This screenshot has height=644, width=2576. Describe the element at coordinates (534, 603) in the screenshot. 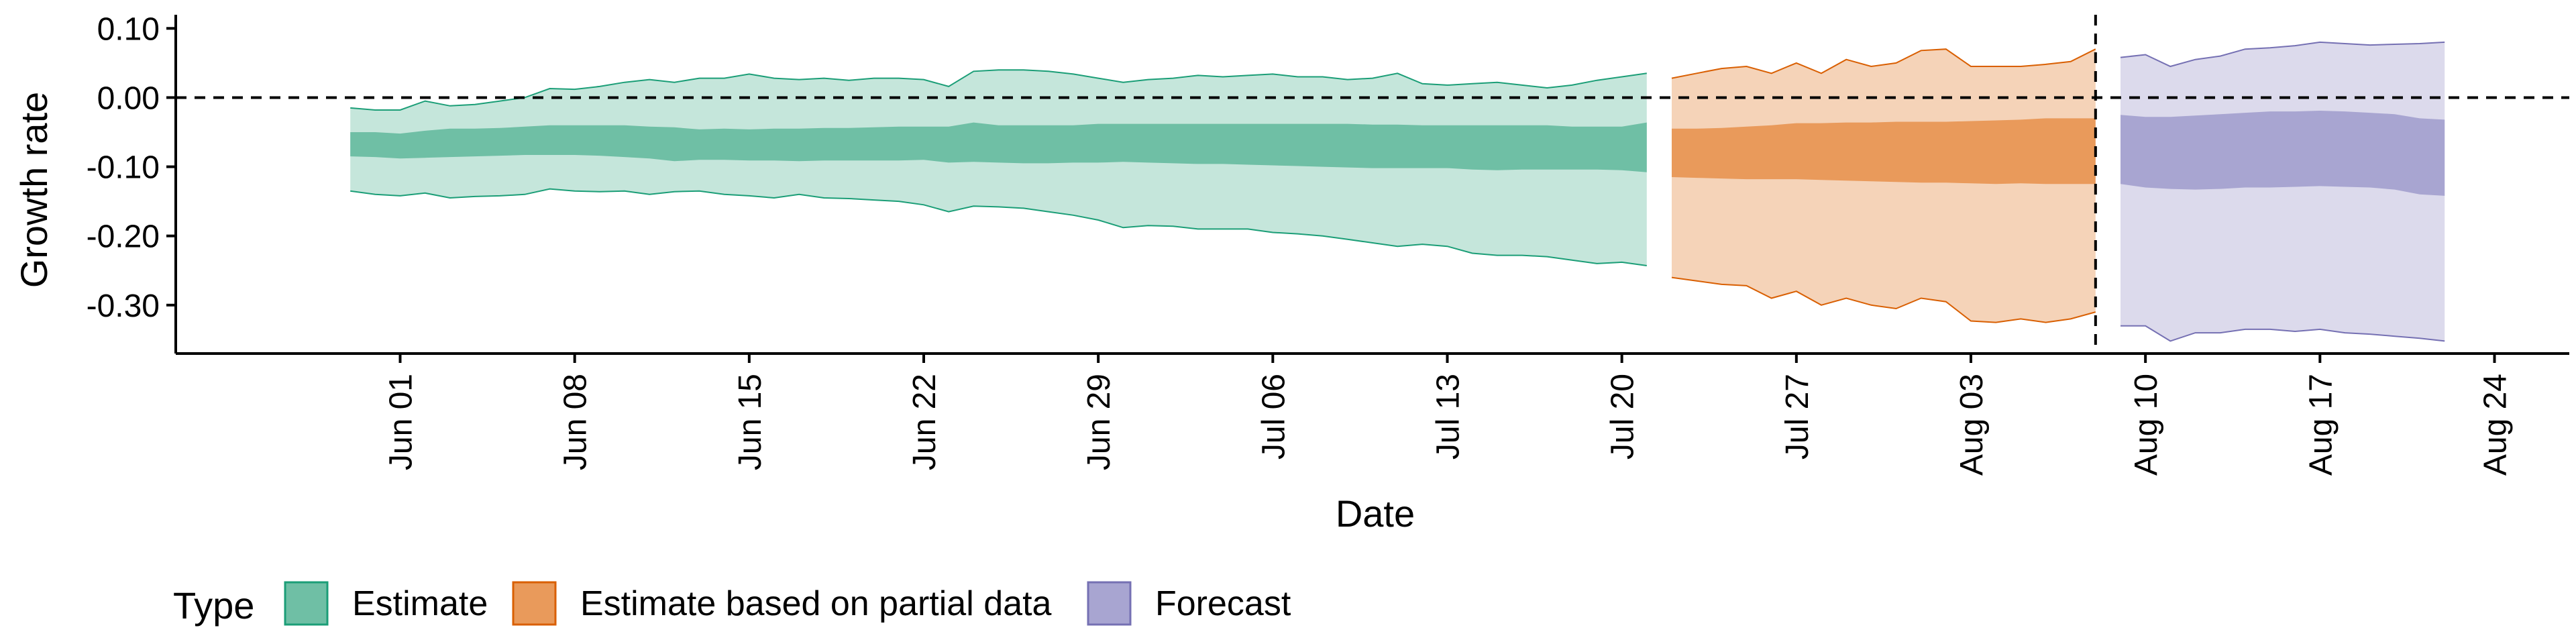

I see `legend-swatch-partial` at that location.